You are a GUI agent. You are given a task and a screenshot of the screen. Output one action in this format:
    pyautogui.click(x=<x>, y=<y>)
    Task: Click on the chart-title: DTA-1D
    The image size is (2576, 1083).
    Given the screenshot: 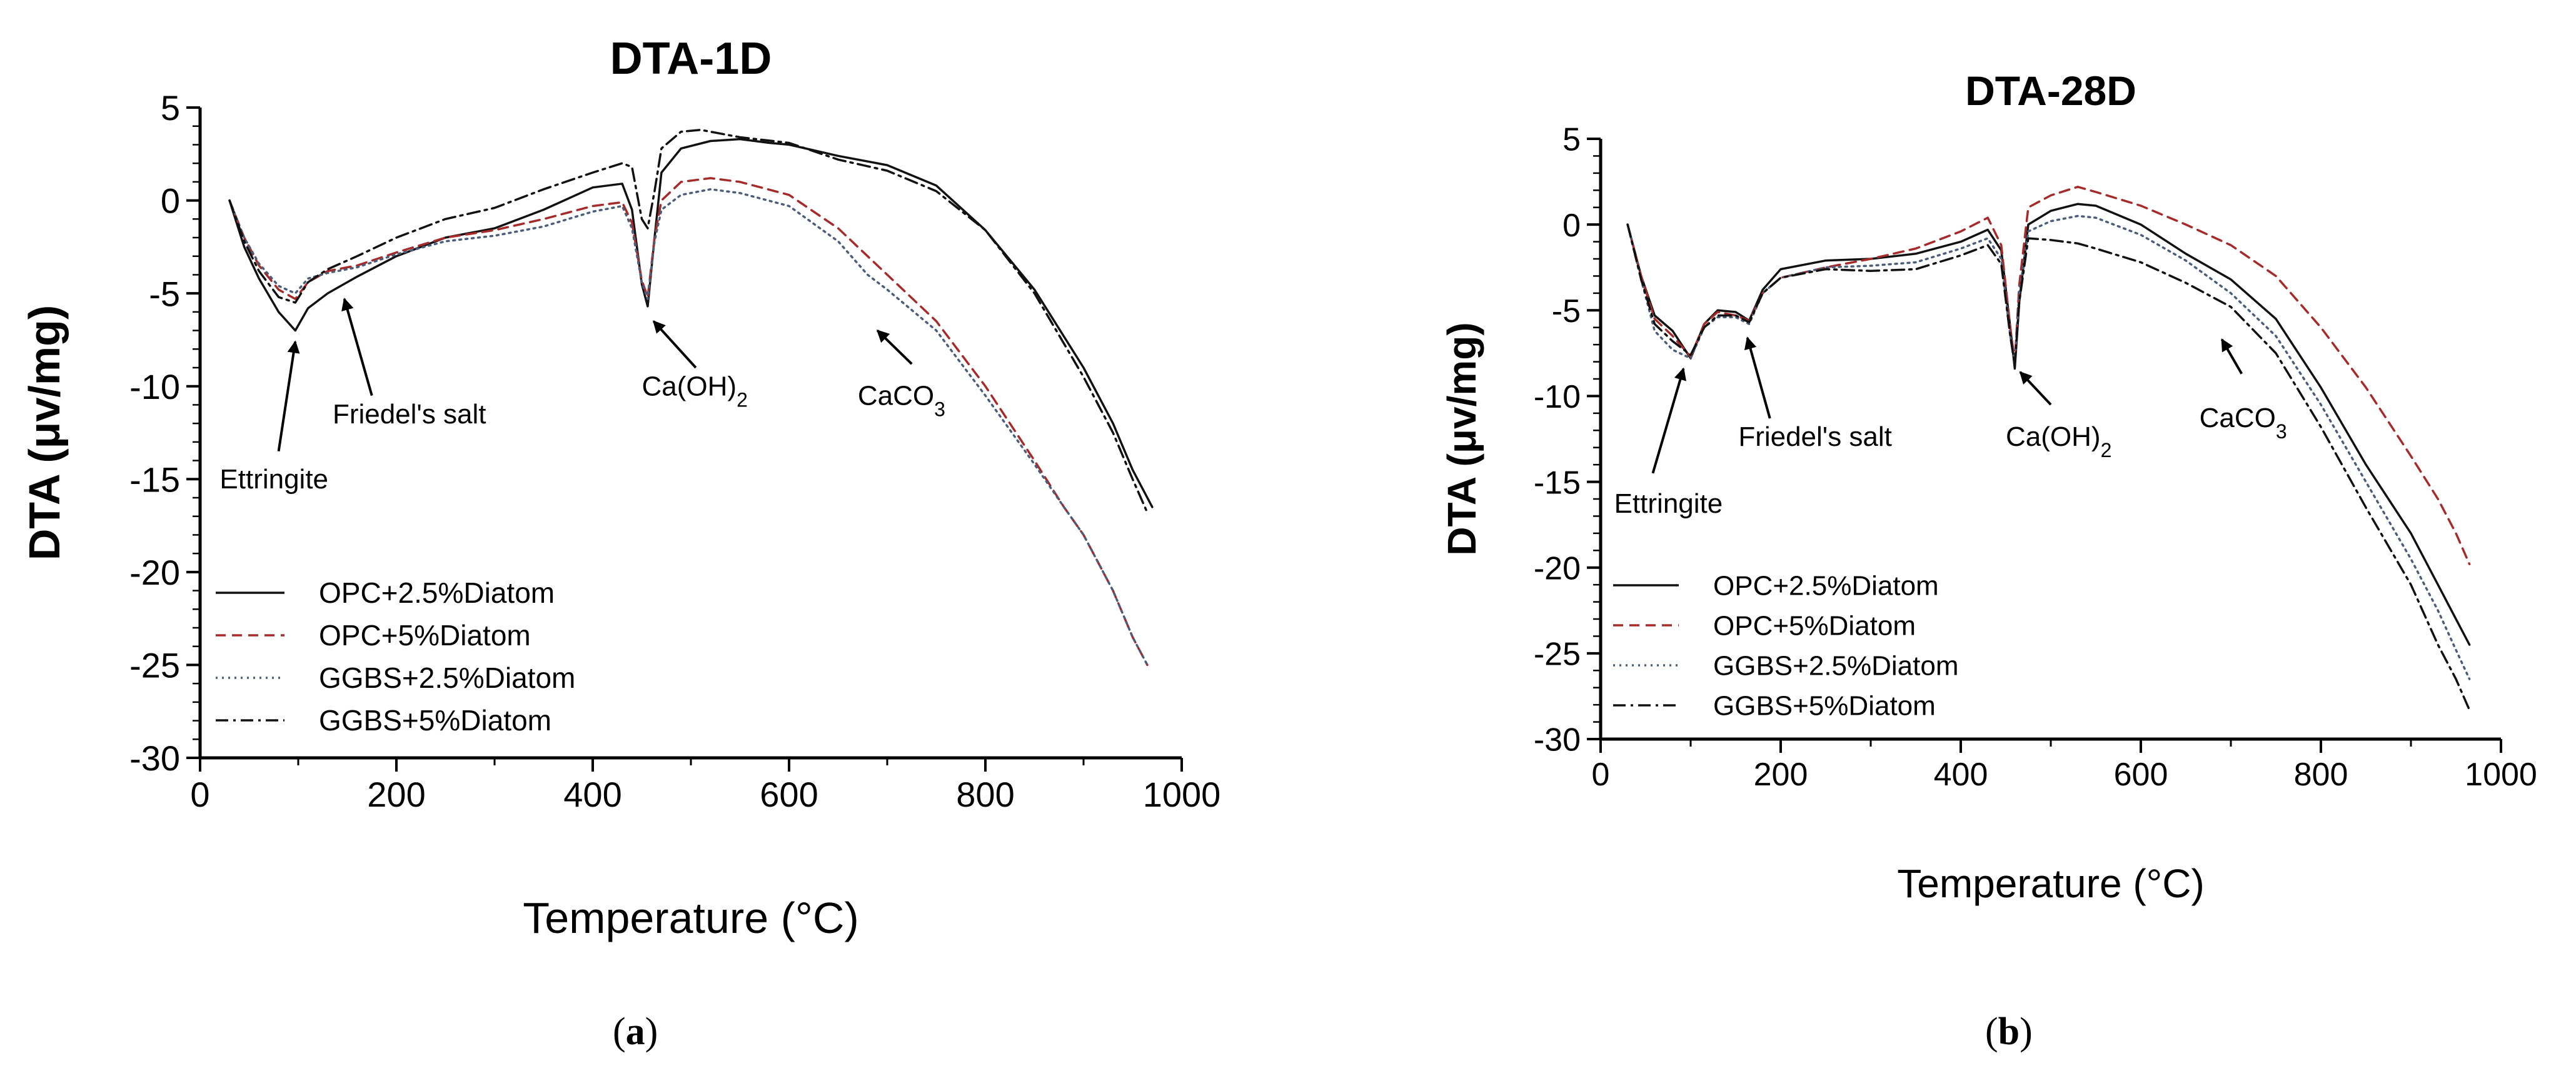 What is the action you would take?
    pyautogui.click(x=691, y=59)
    